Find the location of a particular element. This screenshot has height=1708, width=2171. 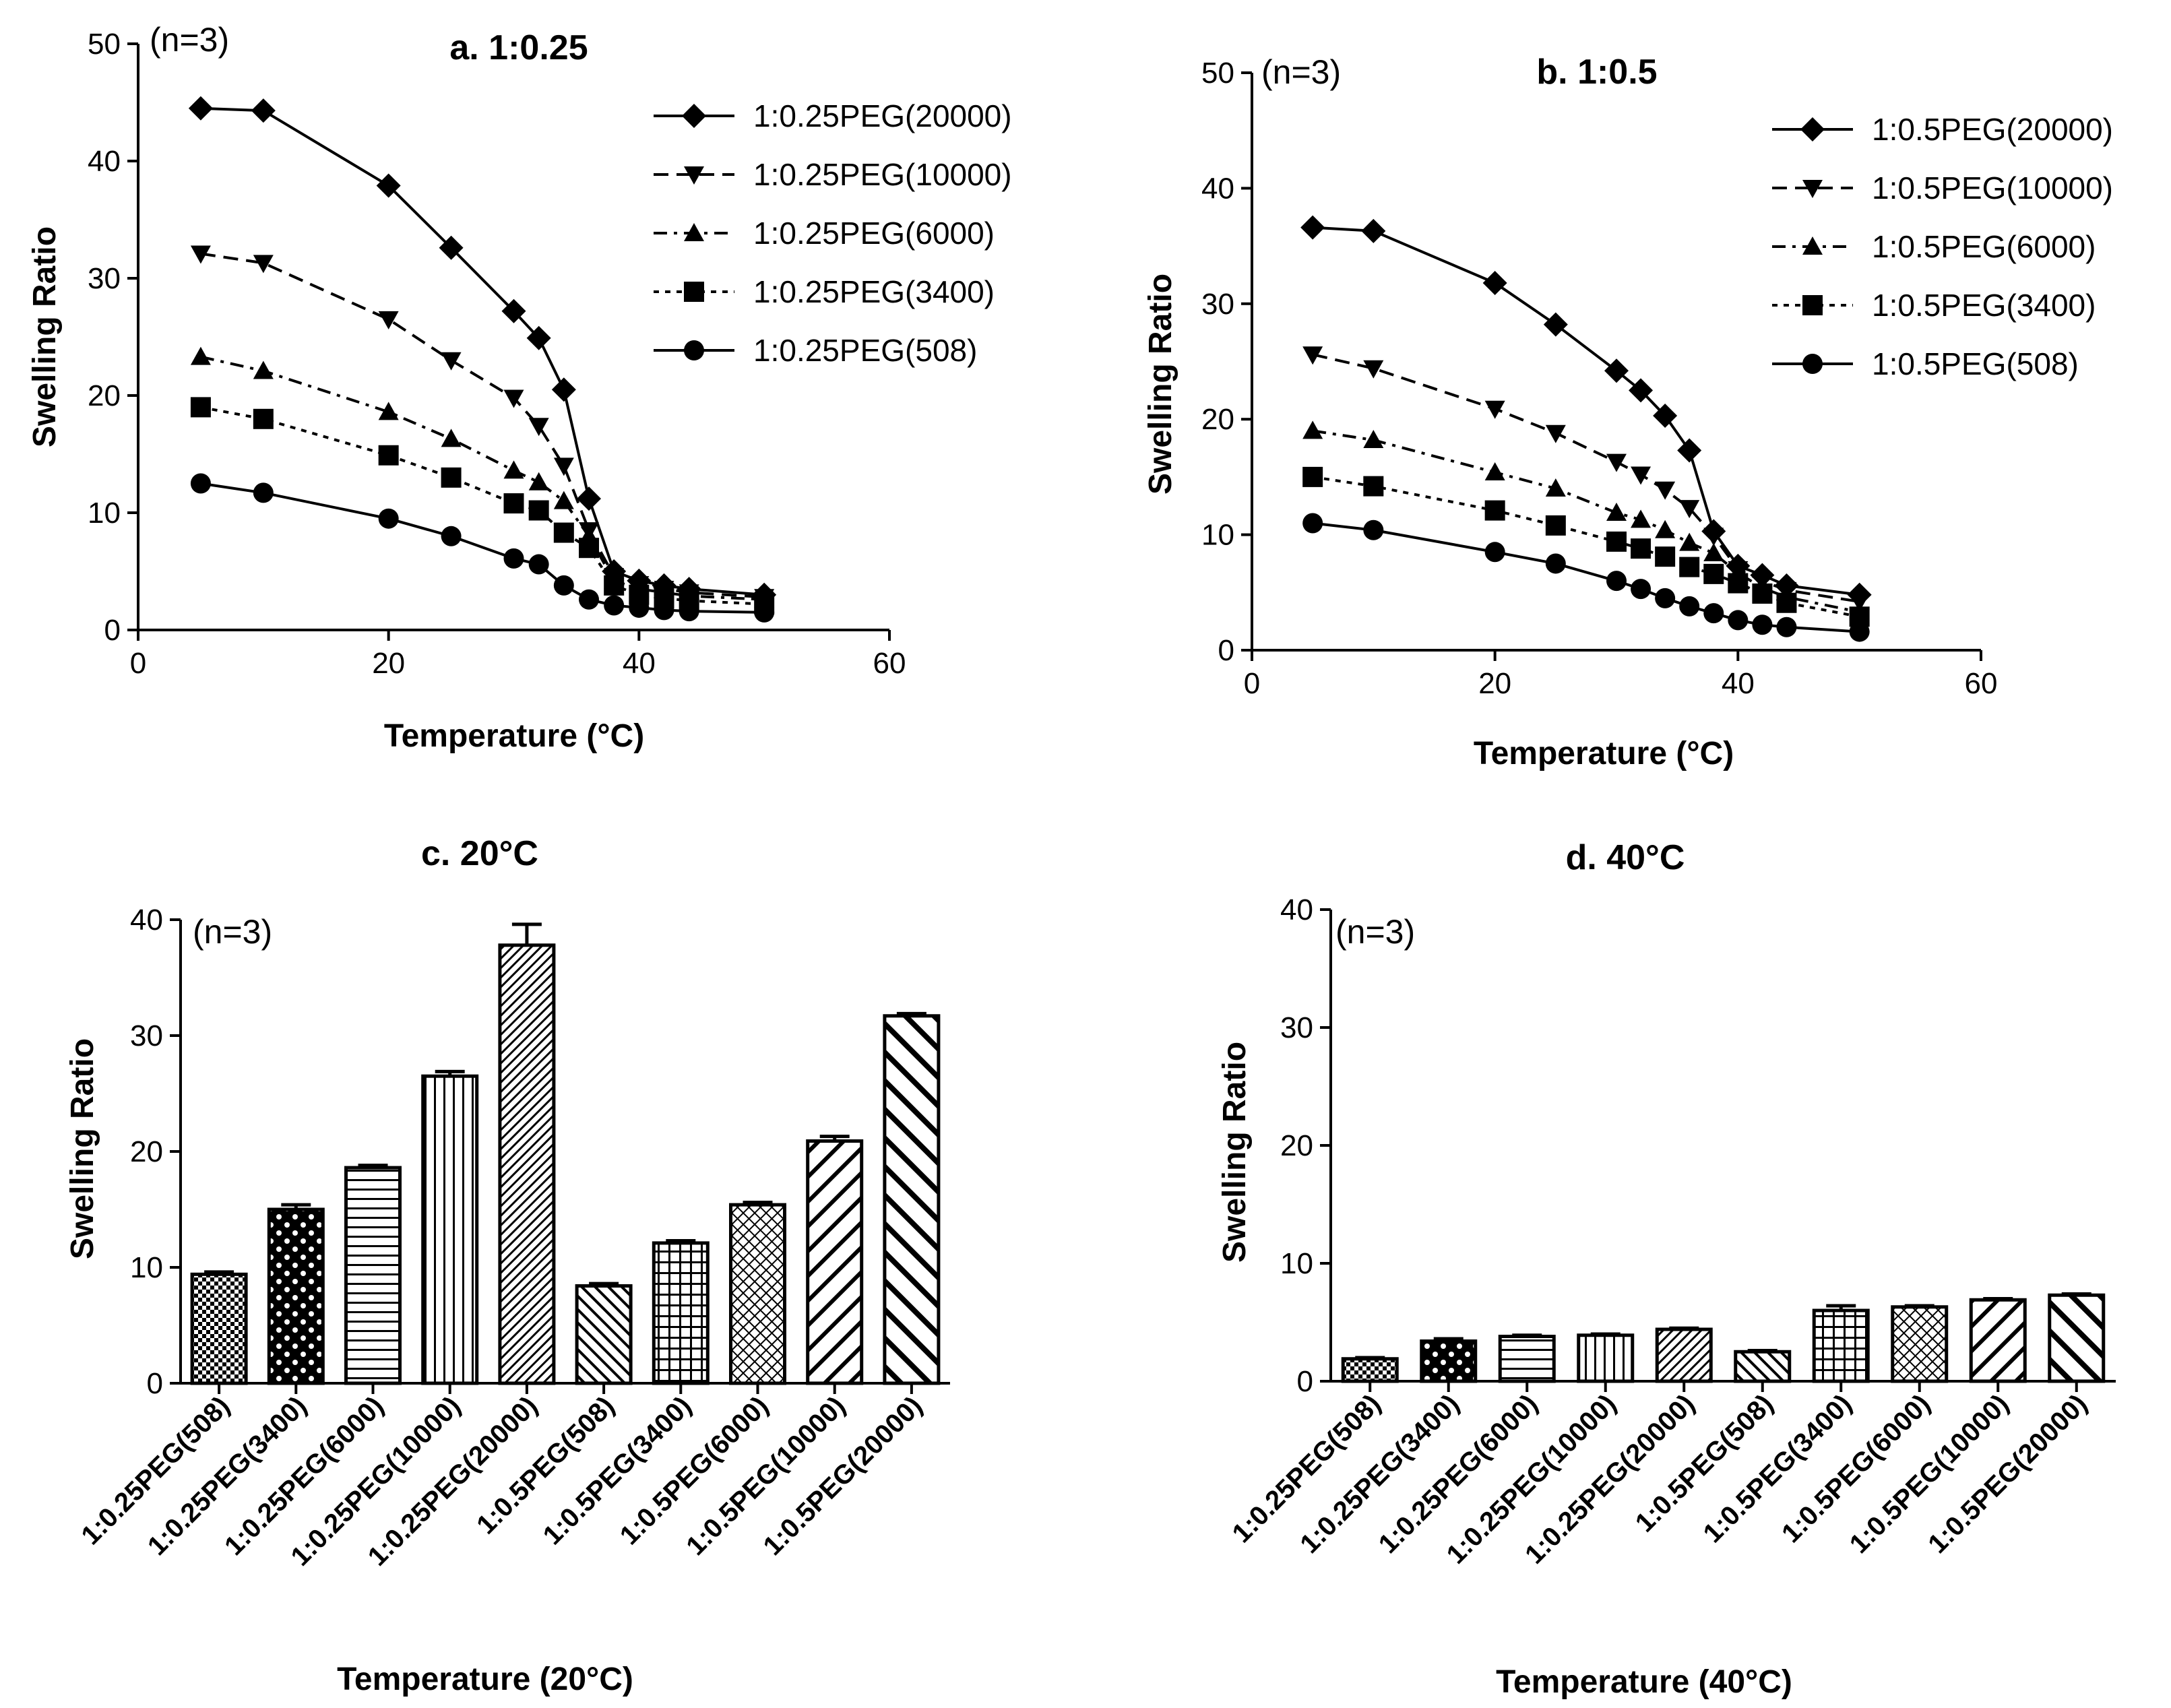

x-tick-label: 1:0.5PEG(508) is located at coordinates (1705, 1463).